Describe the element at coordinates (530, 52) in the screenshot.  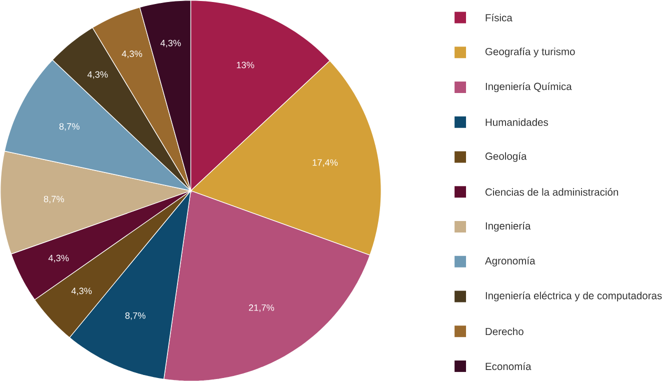
I see `legend-label: Geografía y turismo` at that location.